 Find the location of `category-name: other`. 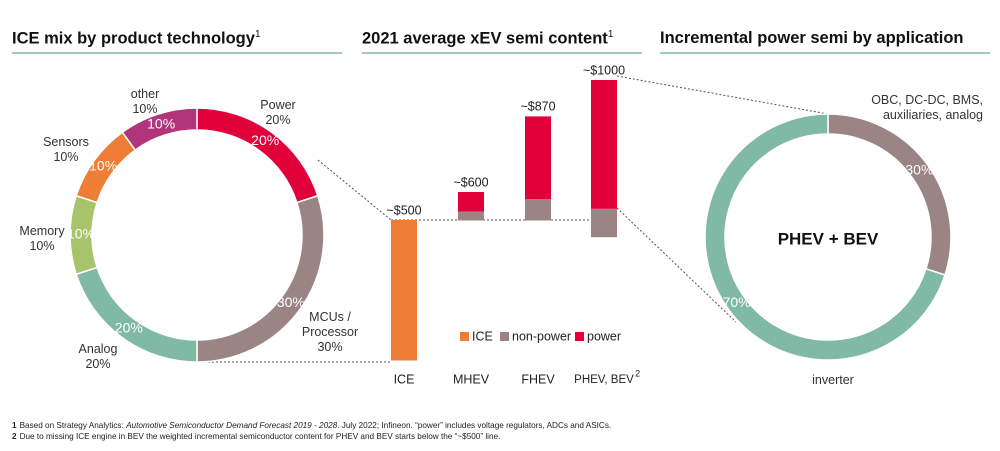

category-name: other is located at coordinates (145, 94).